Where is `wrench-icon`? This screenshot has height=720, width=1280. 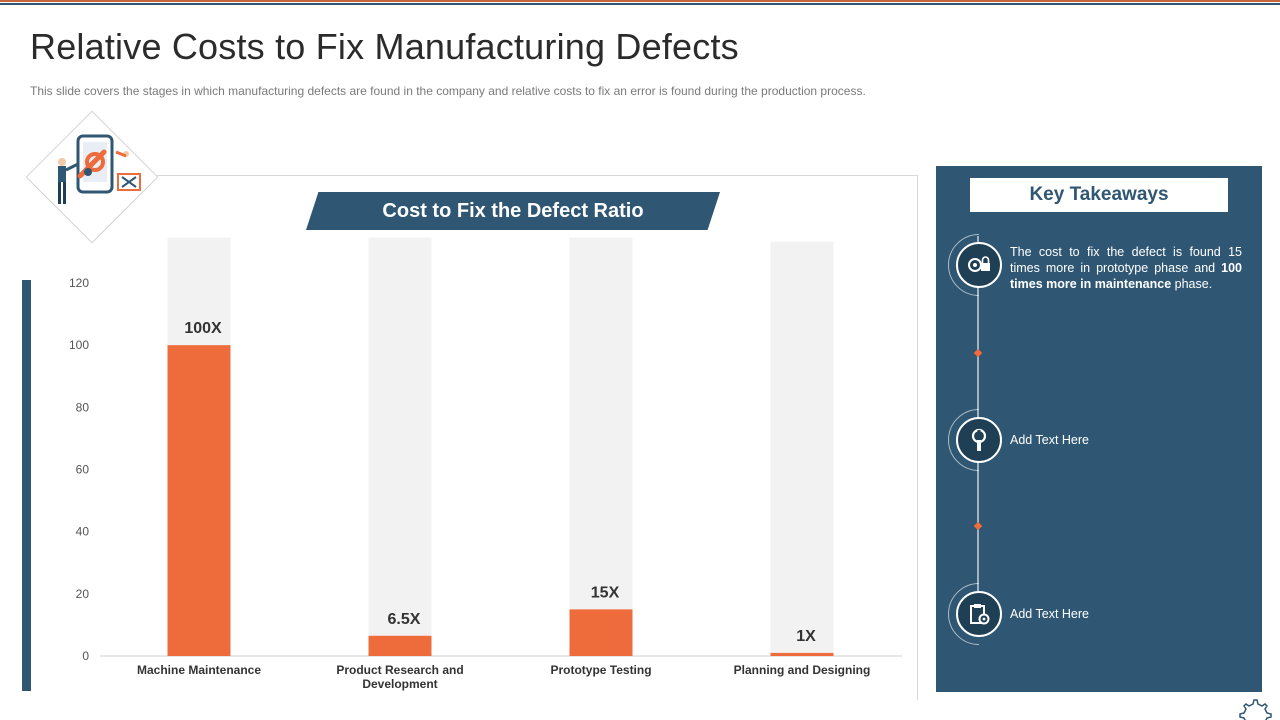 wrench-icon is located at coordinates (979, 440).